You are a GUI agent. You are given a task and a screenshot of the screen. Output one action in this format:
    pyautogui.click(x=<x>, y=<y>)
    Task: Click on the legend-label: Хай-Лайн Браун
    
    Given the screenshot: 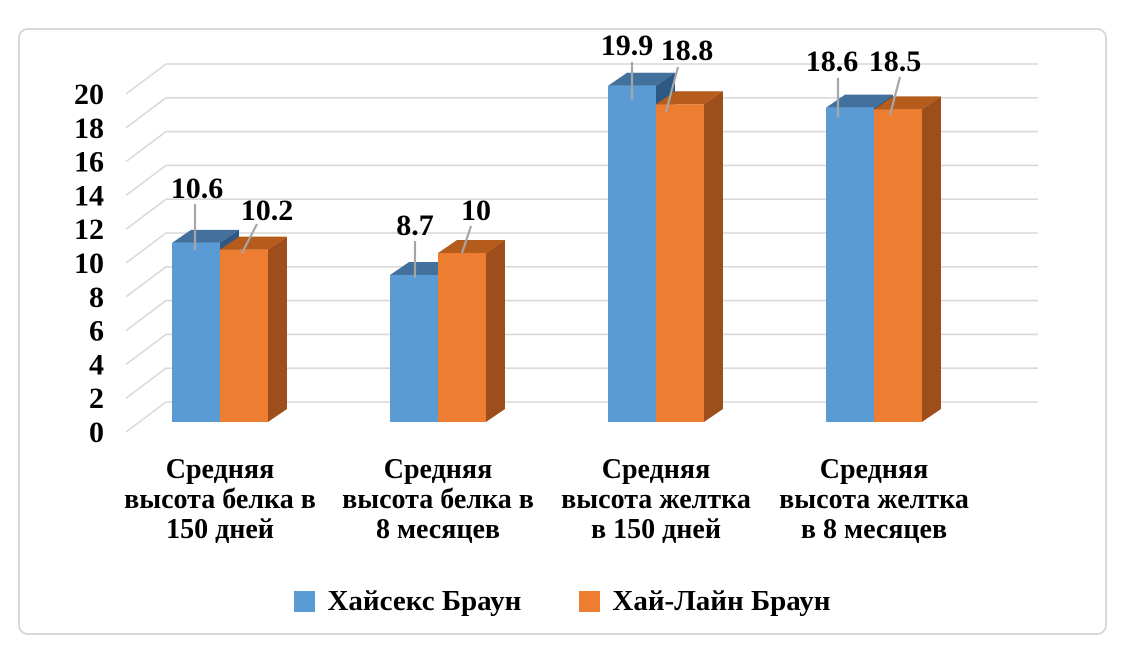 What is the action you would take?
    pyautogui.click(x=721, y=600)
    